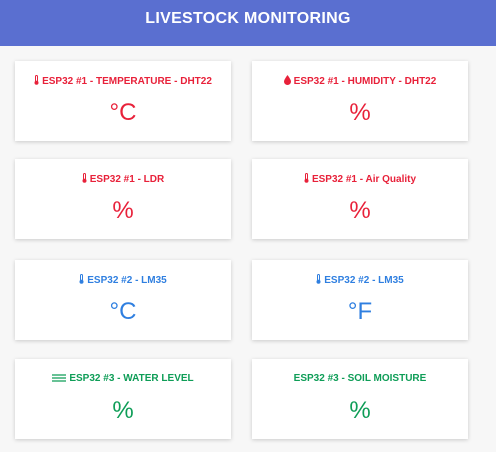 Image resolution: width=496 pixels, height=452 pixels. I want to click on card-label: ESP32 #3 - WATER LEVEL, so click(123, 378).